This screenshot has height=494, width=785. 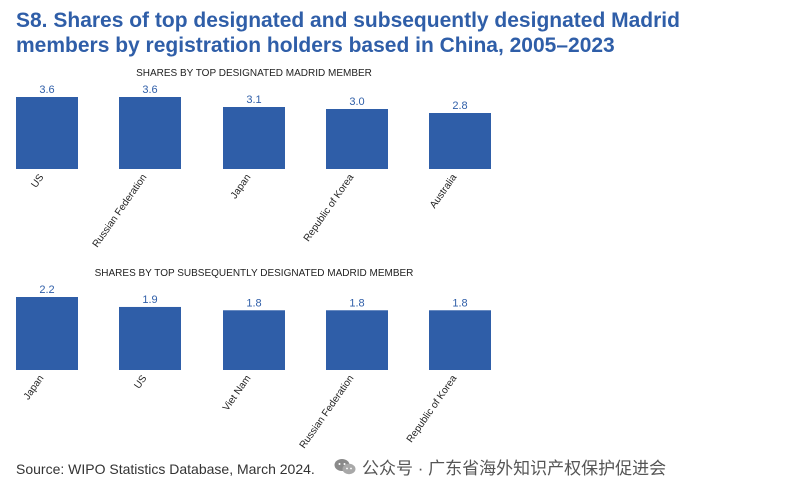 What do you see at coordinates (253, 100) in the screenshot?
I see `data-label: 3.1` at bounding box center [253, 100].